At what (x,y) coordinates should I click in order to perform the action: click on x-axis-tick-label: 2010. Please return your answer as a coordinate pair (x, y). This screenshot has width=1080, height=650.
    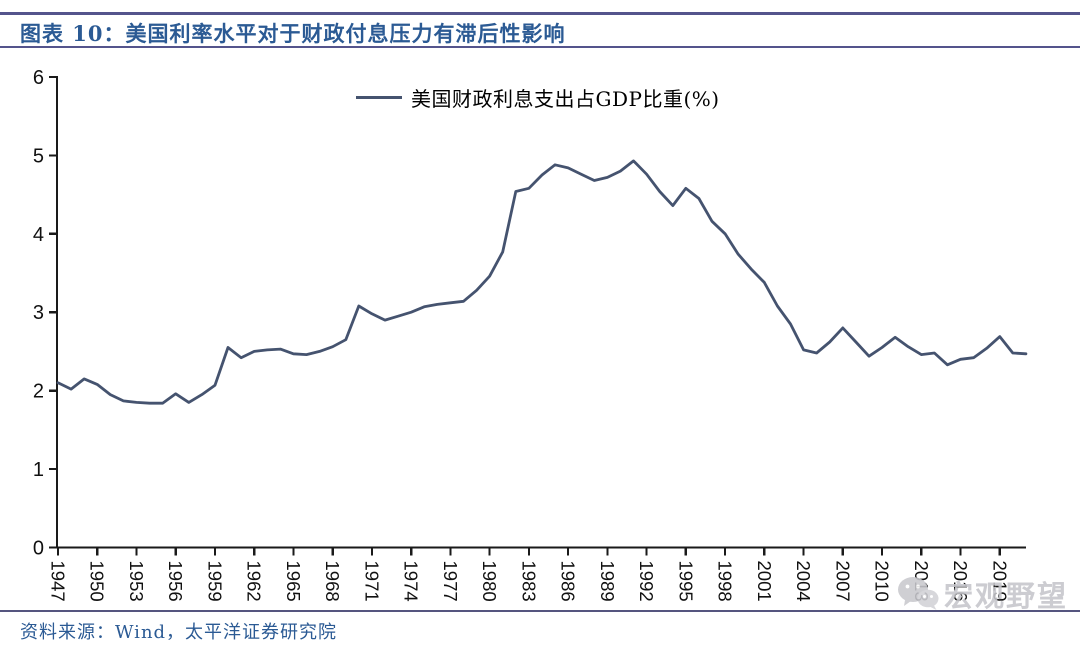
    Looking at the image, I should click on (882, 581).